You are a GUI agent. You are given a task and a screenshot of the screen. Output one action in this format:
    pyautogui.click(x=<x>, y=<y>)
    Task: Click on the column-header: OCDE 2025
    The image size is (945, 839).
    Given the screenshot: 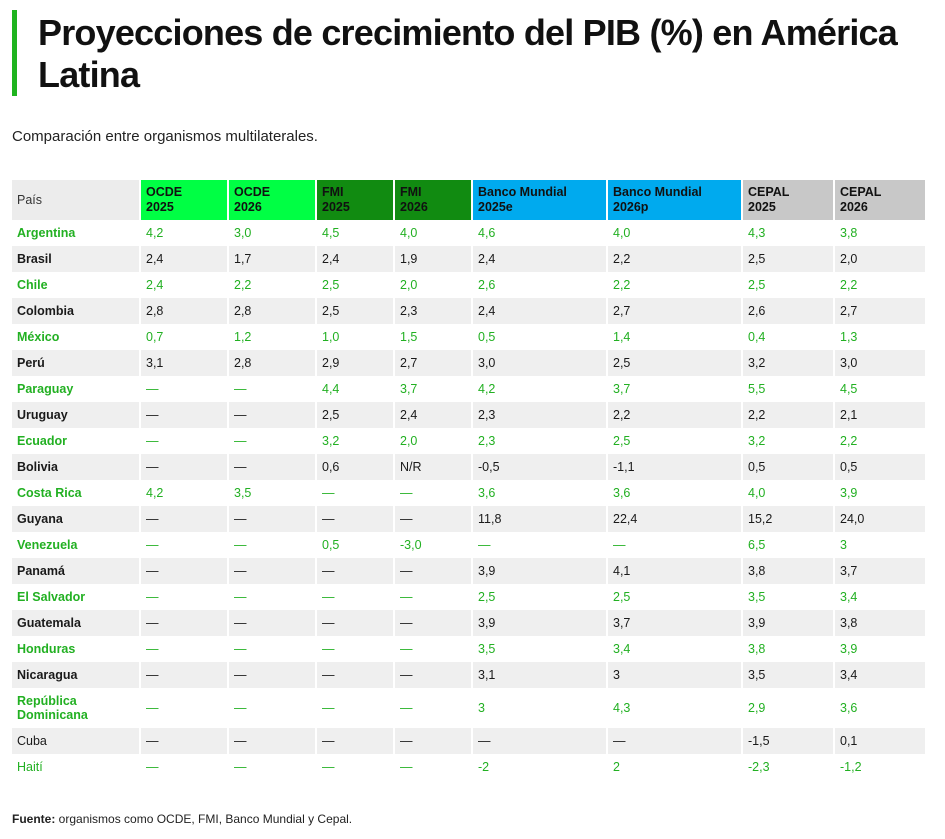 What is the action you would take?
    pyautogui.click(x=184, y=200)
    